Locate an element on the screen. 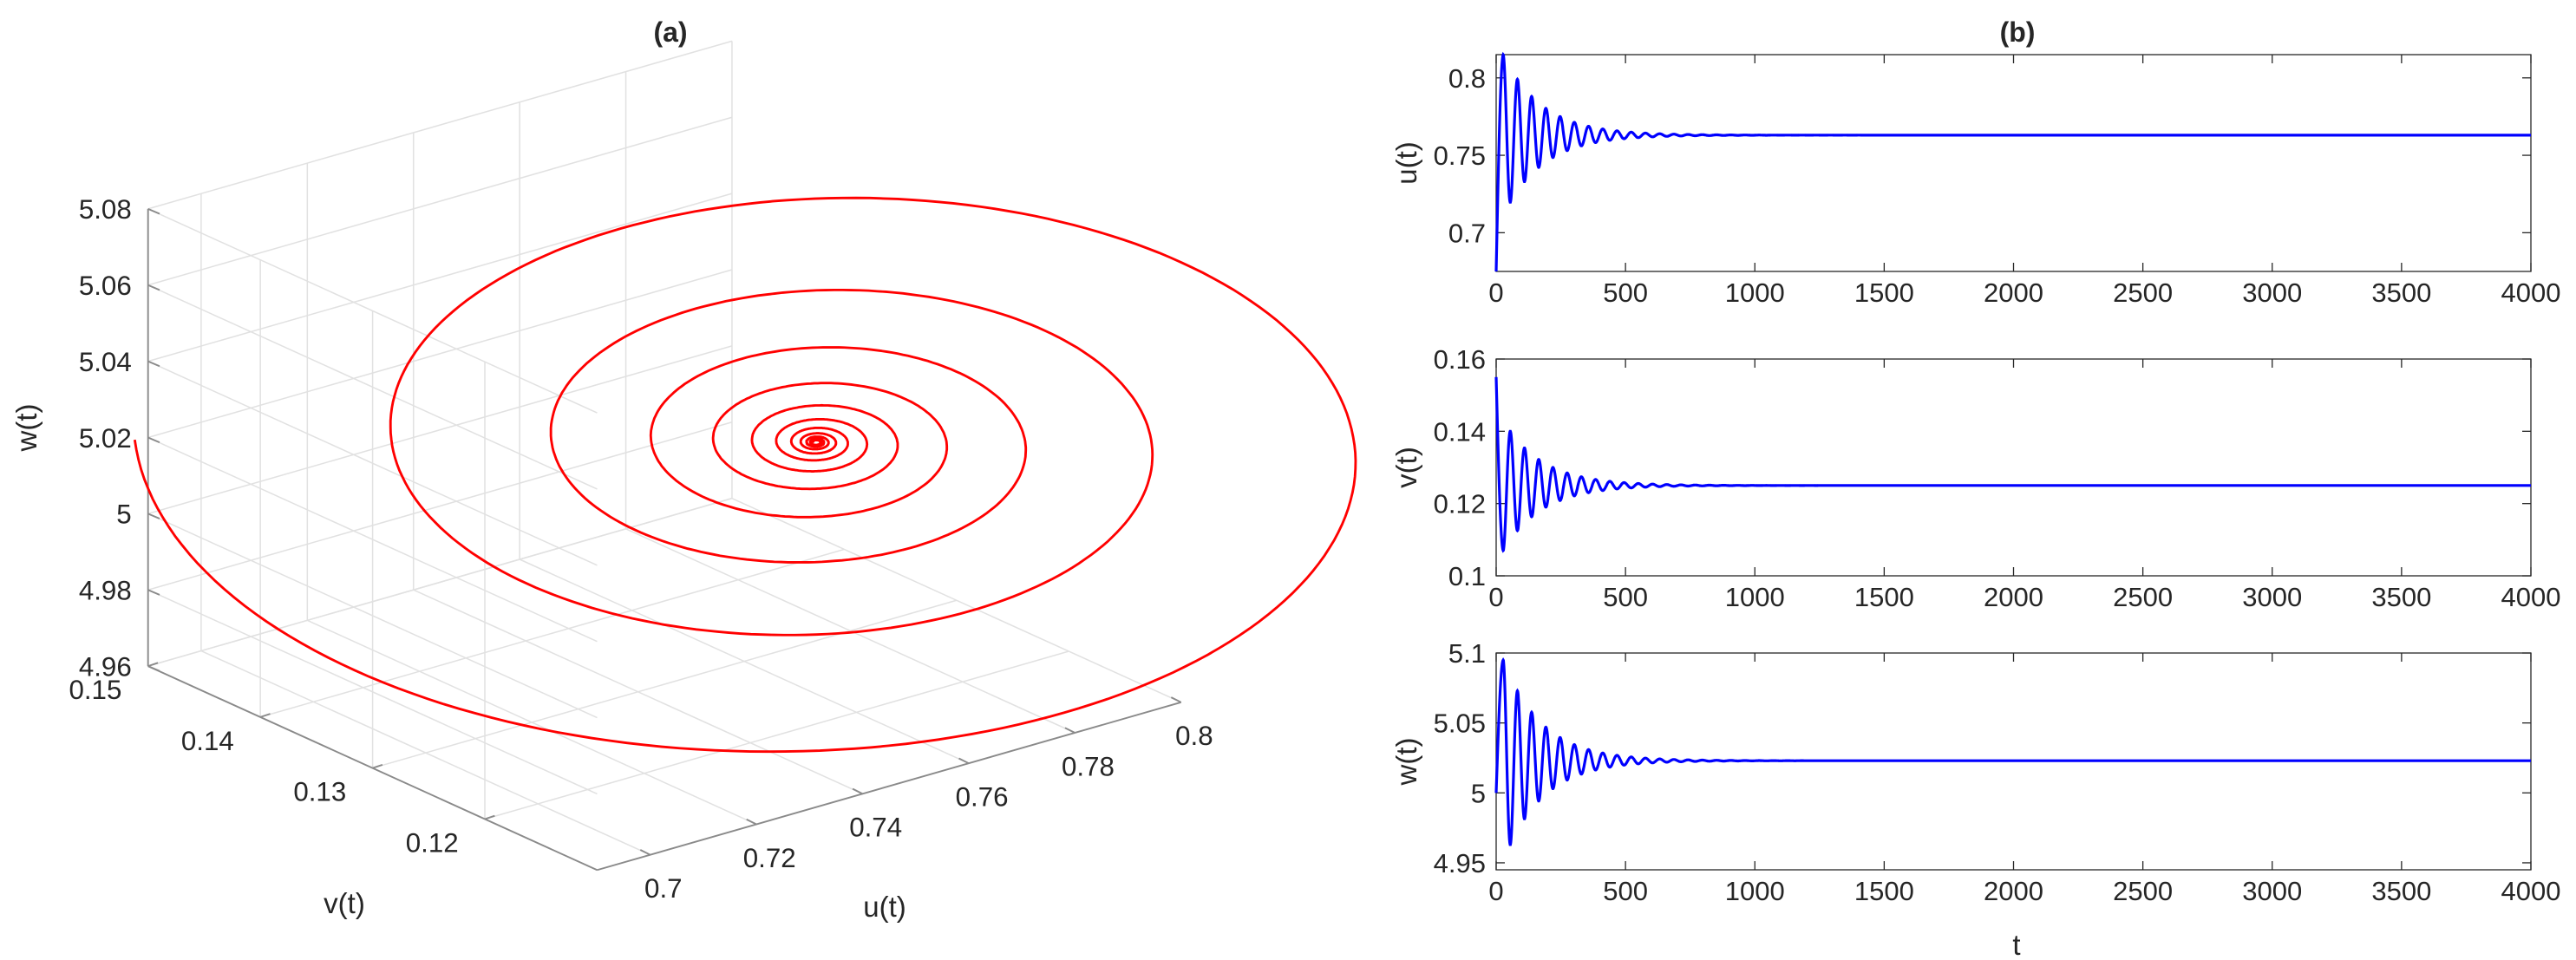 The height and width of the screenshot is (960, 2576). subplot-0-x-tick-label: 1000 is located at coordinates (1755, 293).